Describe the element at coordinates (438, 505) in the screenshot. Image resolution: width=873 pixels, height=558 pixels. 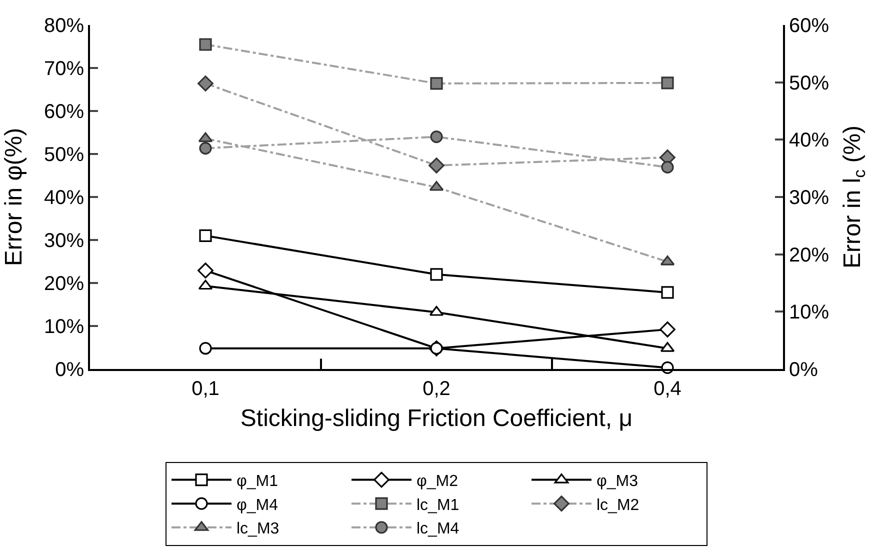
I see `legend-label: lc_M1` at that location.